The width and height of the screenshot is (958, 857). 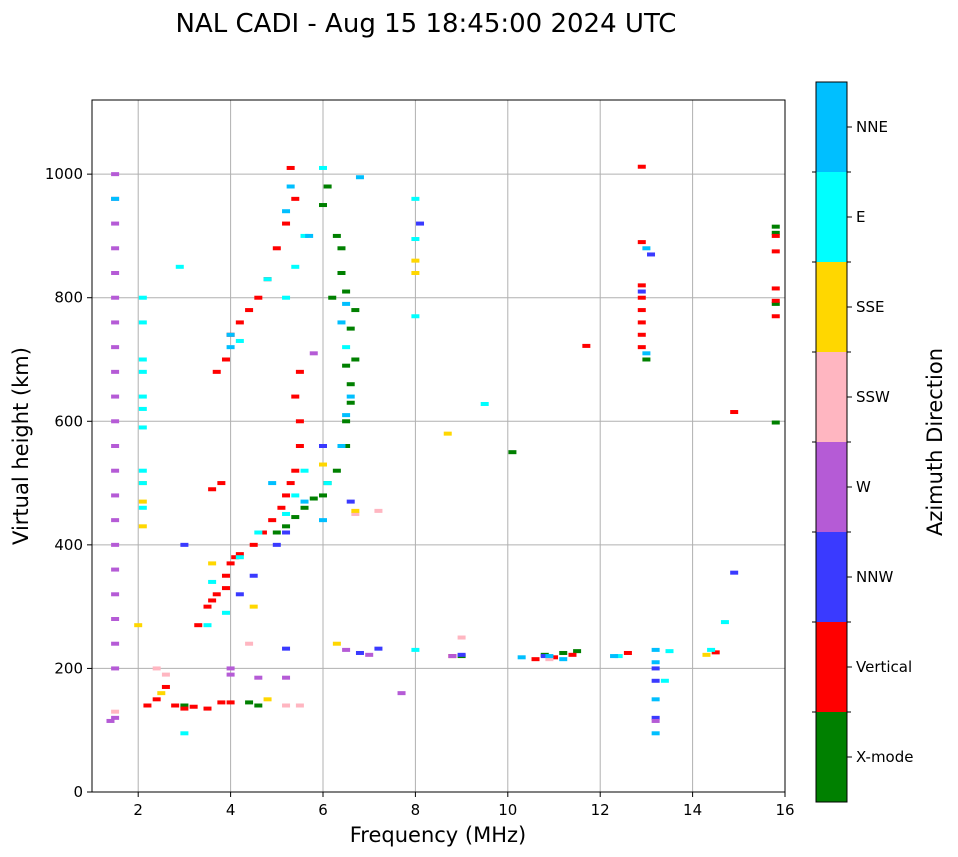 What do you see at coordinates (873, 397) in the screenshot?
I see `colorbar-category-label: SSW` at bounding box center [873, 397].